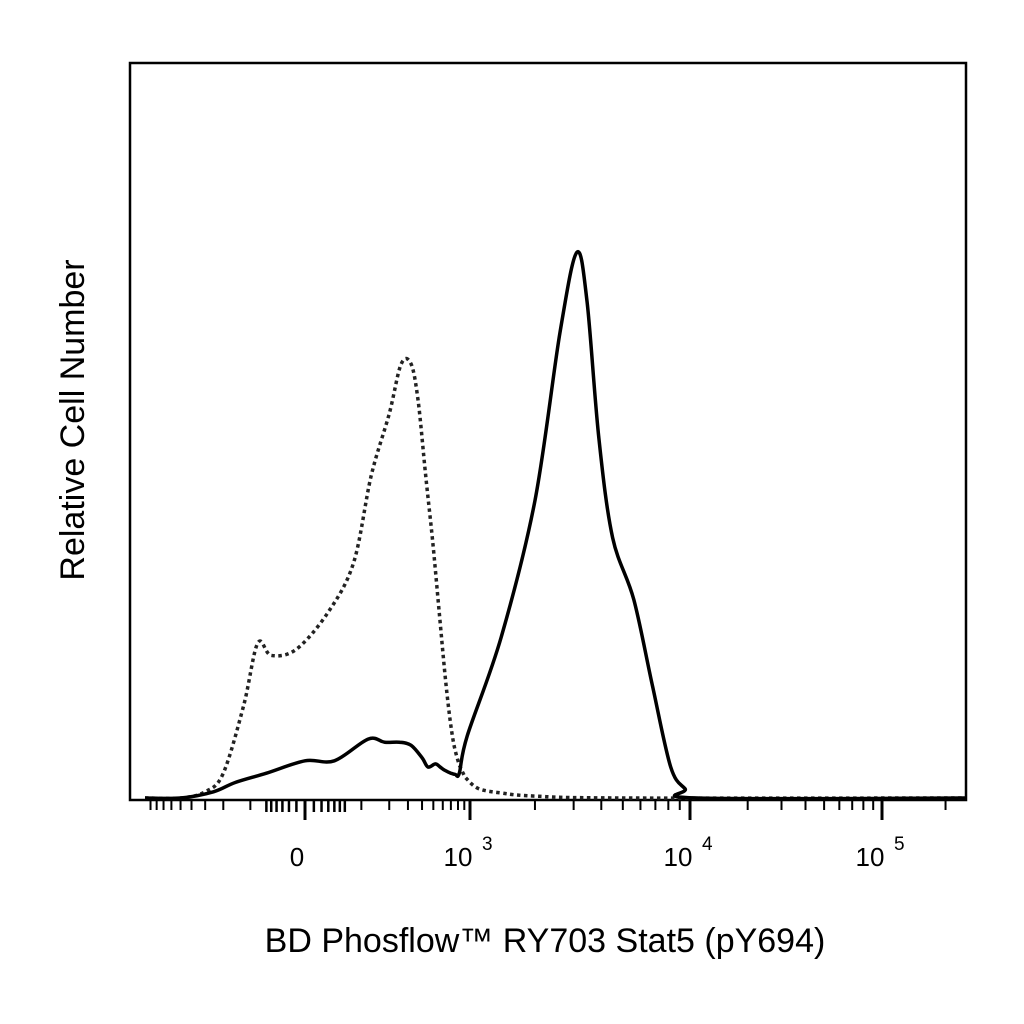 This screenshot has width=1024, height=1024. What do you see at coordinates (899, 844) in the screenshot?
I see `x-tick-label-exponent: 5` at bounding box center [899, 844].